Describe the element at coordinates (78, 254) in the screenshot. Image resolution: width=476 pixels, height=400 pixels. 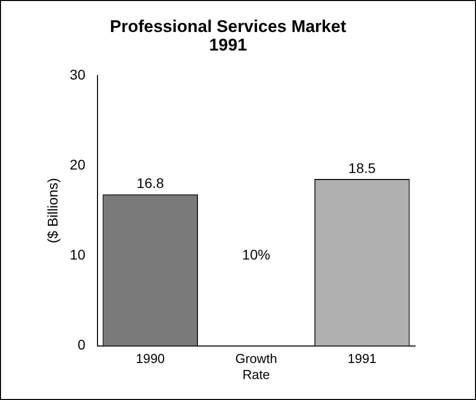
I see `y-tick-label: 10` at that location.